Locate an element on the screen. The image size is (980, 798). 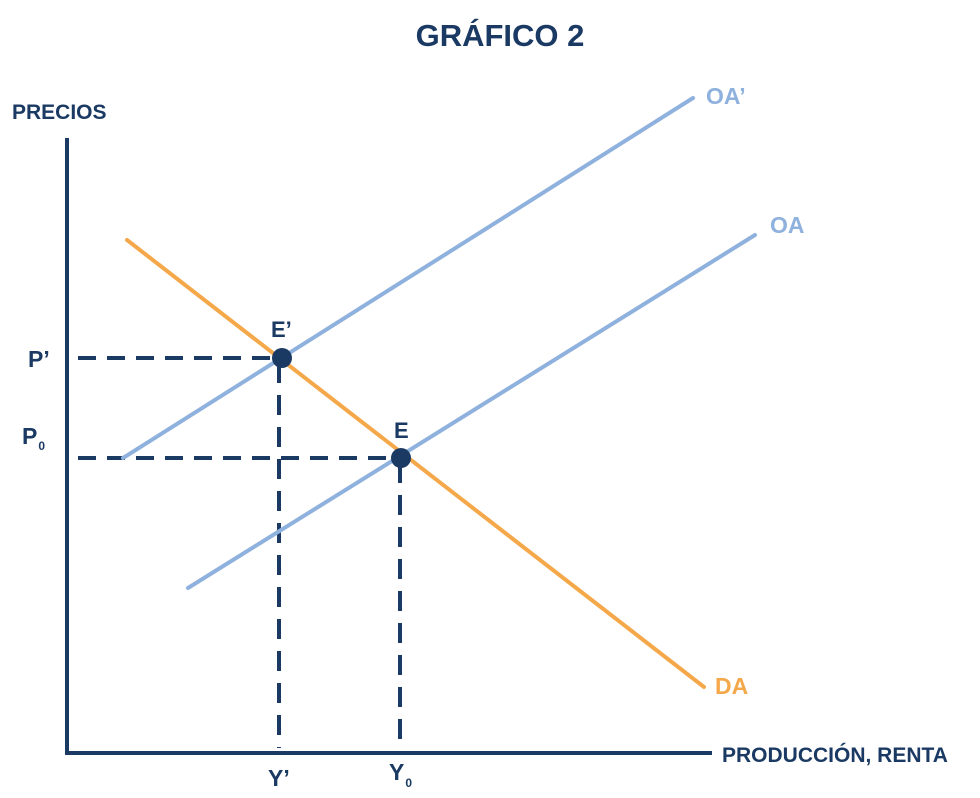
equilibrium-point-e-prime is located at coordinates (282, 358).